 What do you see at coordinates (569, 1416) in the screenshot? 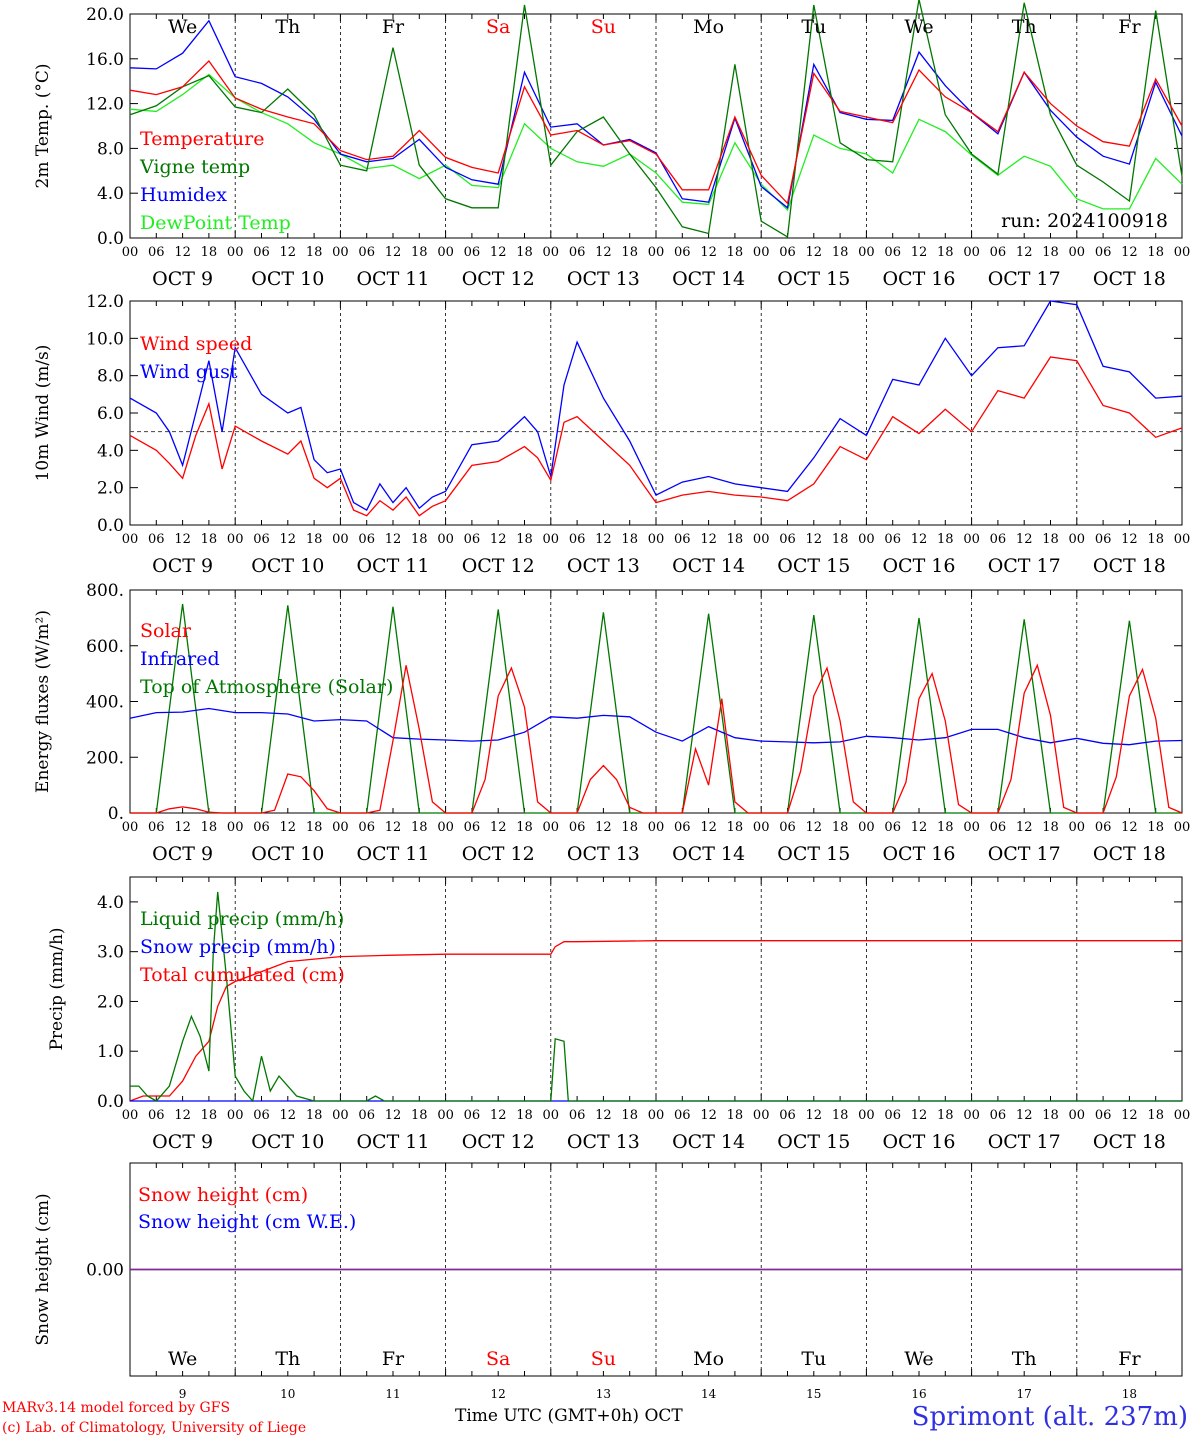
I see `x-axis-title: Time UTC (GMT+0h) OCT` at bounding box center [569, 1416].